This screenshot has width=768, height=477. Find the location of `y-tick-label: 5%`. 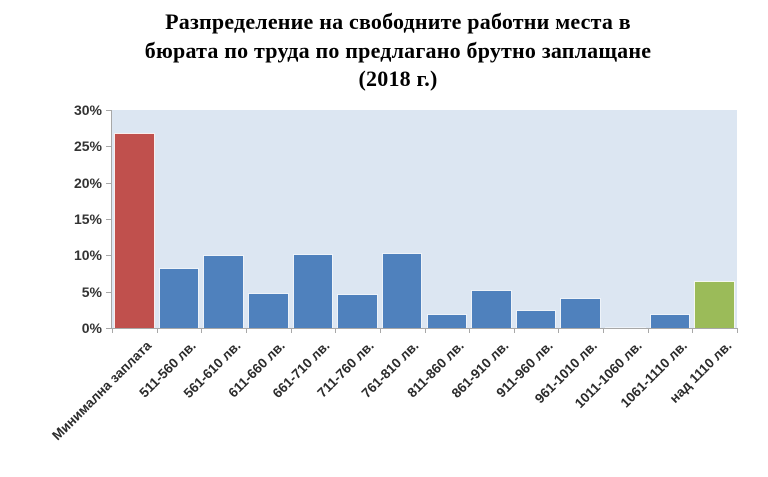

y-tick-label: 5% is located at coordinates (91, 291).